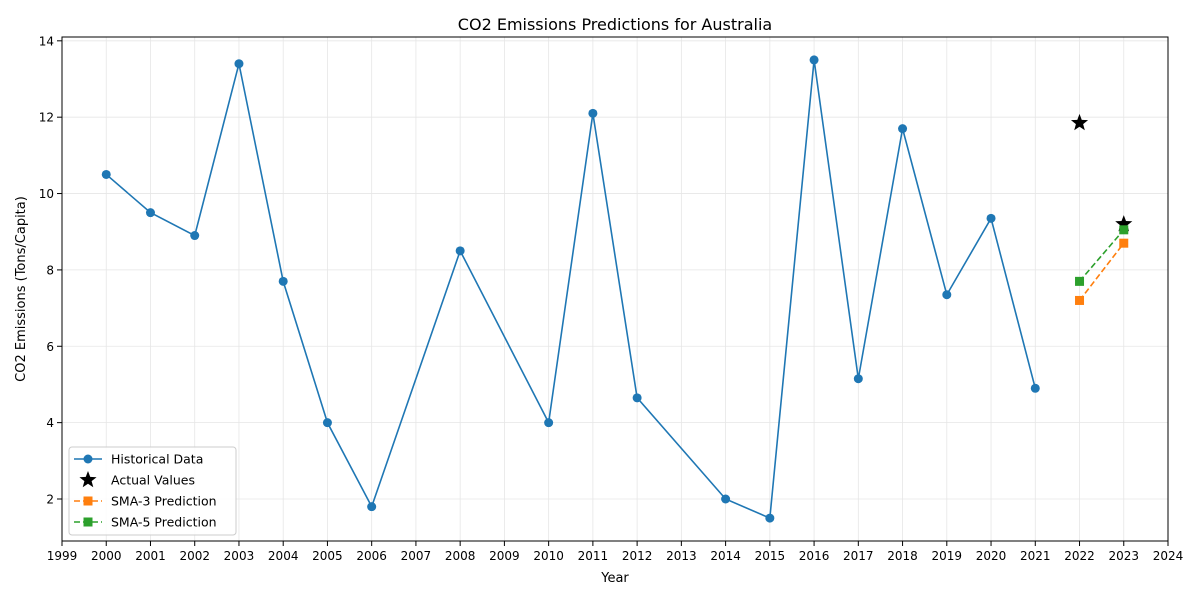 This screenshot has height=604, width=1200. Describe the element at coordinates (50, 500) in the screenshot. I see `y-tick-label: 2` at that location.